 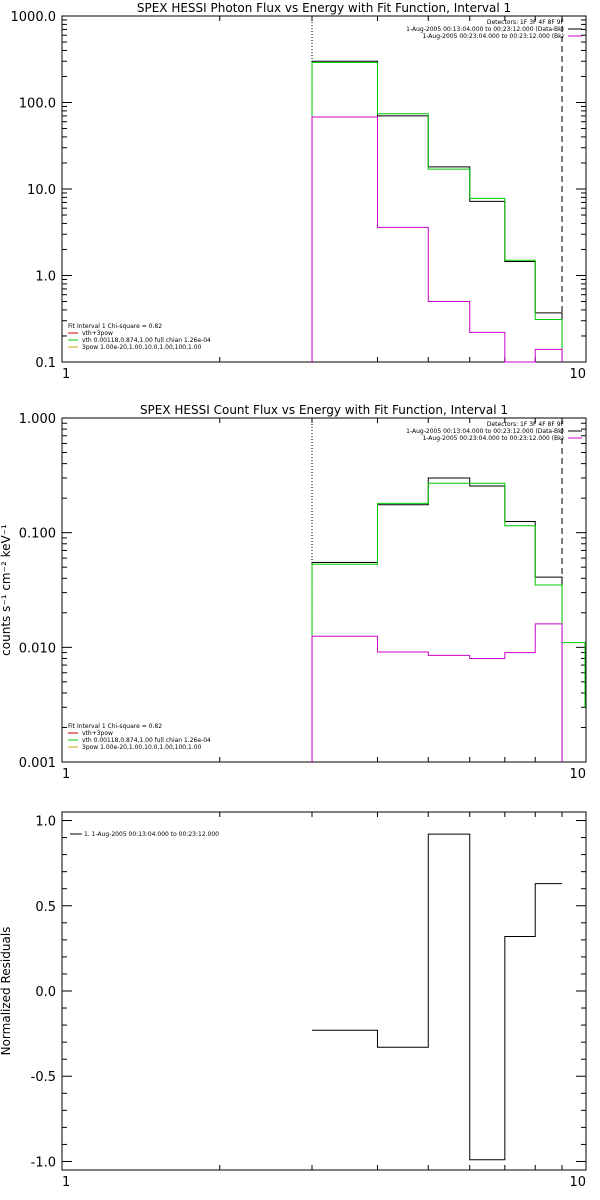 What do you see at coordinates (37, 534) in the screenshot?
I see `y-tick-label: 0.100` at bounding box center [37, 534].